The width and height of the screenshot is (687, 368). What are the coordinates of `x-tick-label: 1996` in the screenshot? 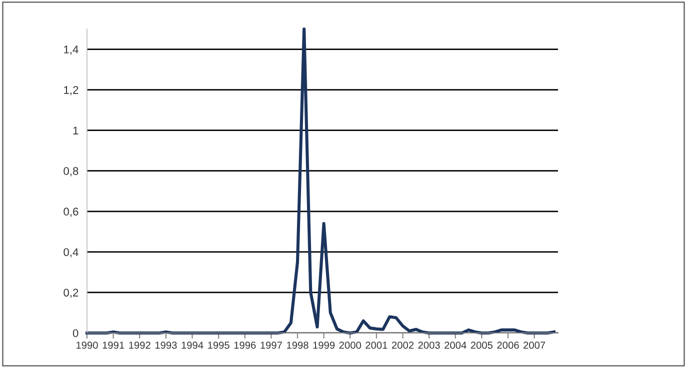 It's located at (245, 345).